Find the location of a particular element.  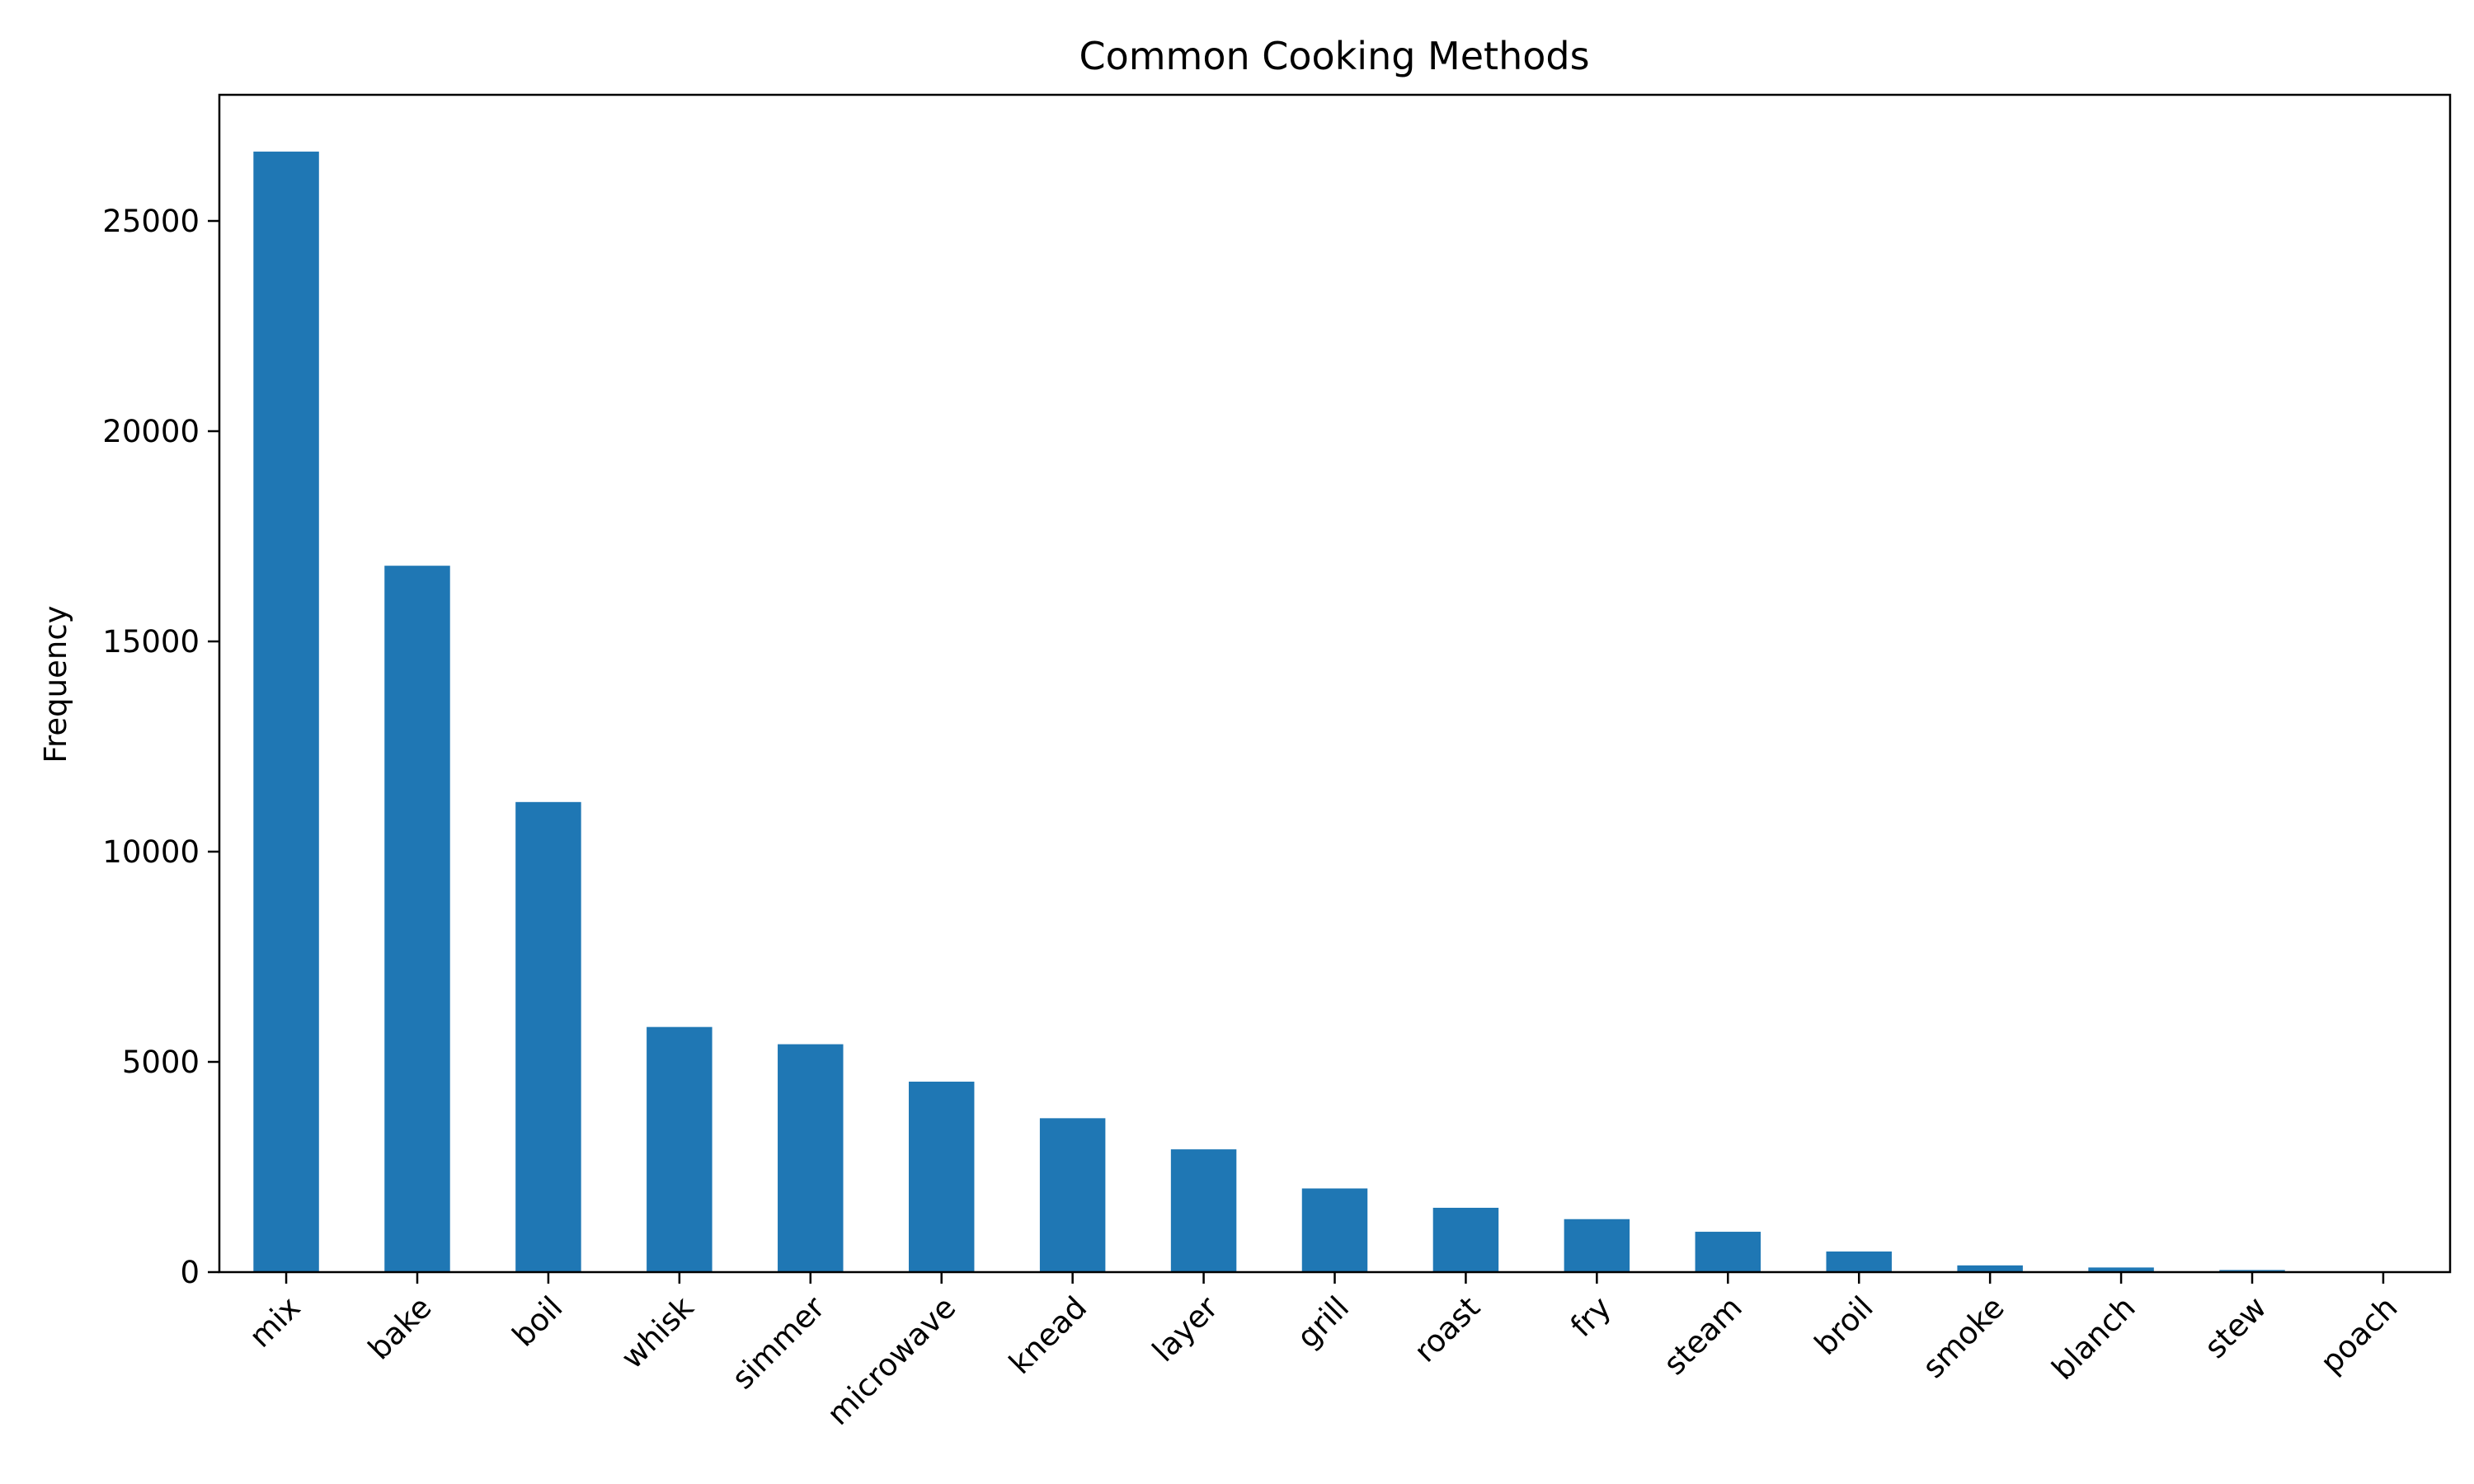

bar-bake is located at coordinates (417, 919).